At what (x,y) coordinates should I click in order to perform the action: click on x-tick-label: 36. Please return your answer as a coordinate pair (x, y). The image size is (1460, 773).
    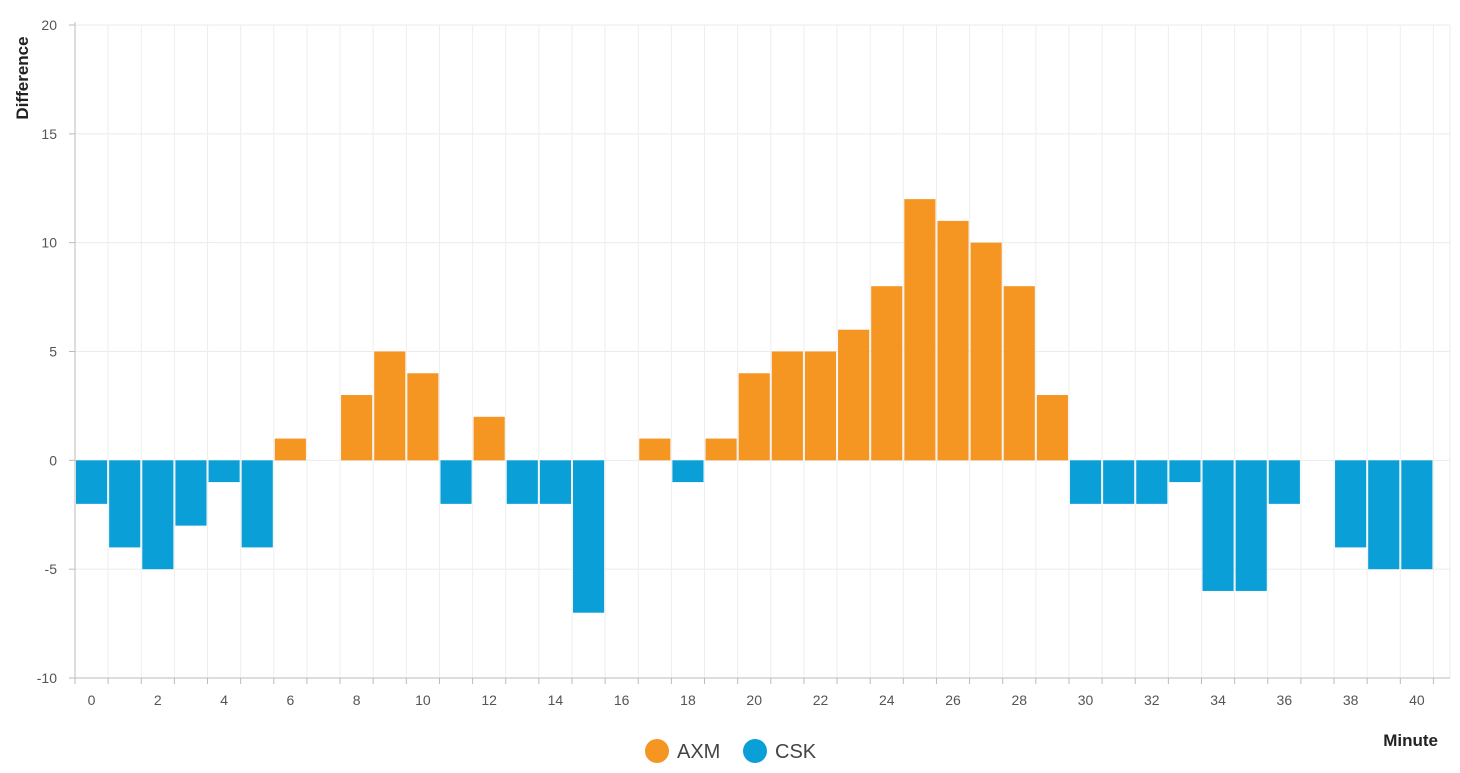
    Looking at the image, I should click on (1285, 700).